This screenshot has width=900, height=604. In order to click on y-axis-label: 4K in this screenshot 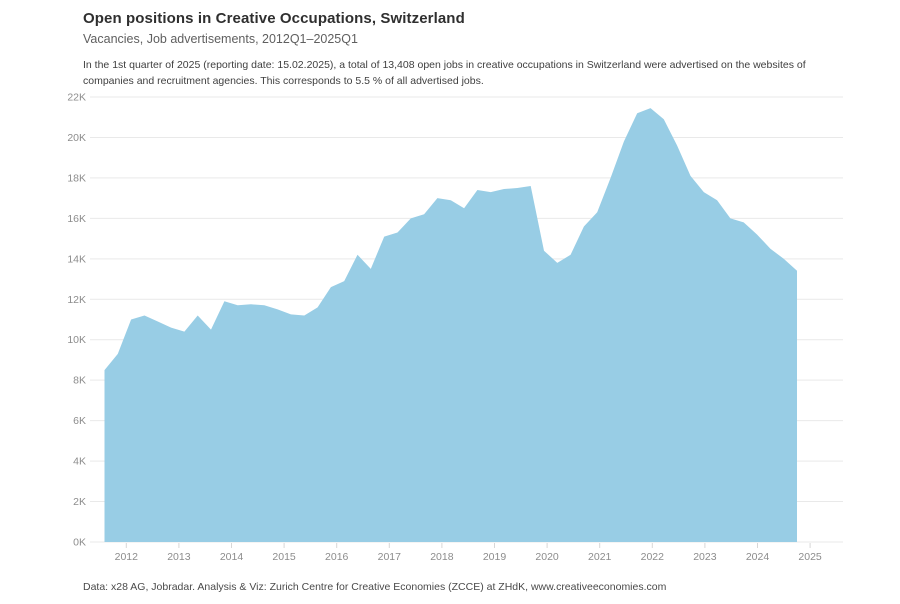, I will do `click(79, 462)`.